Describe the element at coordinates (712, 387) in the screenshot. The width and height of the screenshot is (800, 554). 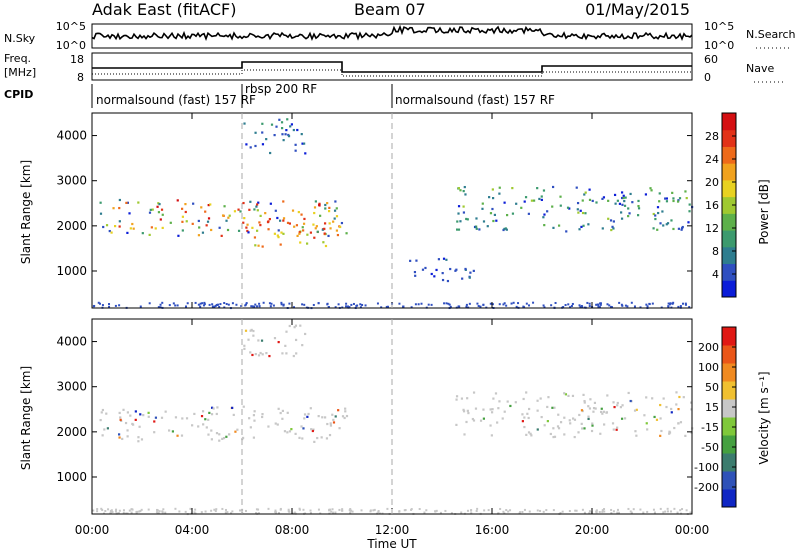
I see `colorbar-tick-label: 50` at that location.